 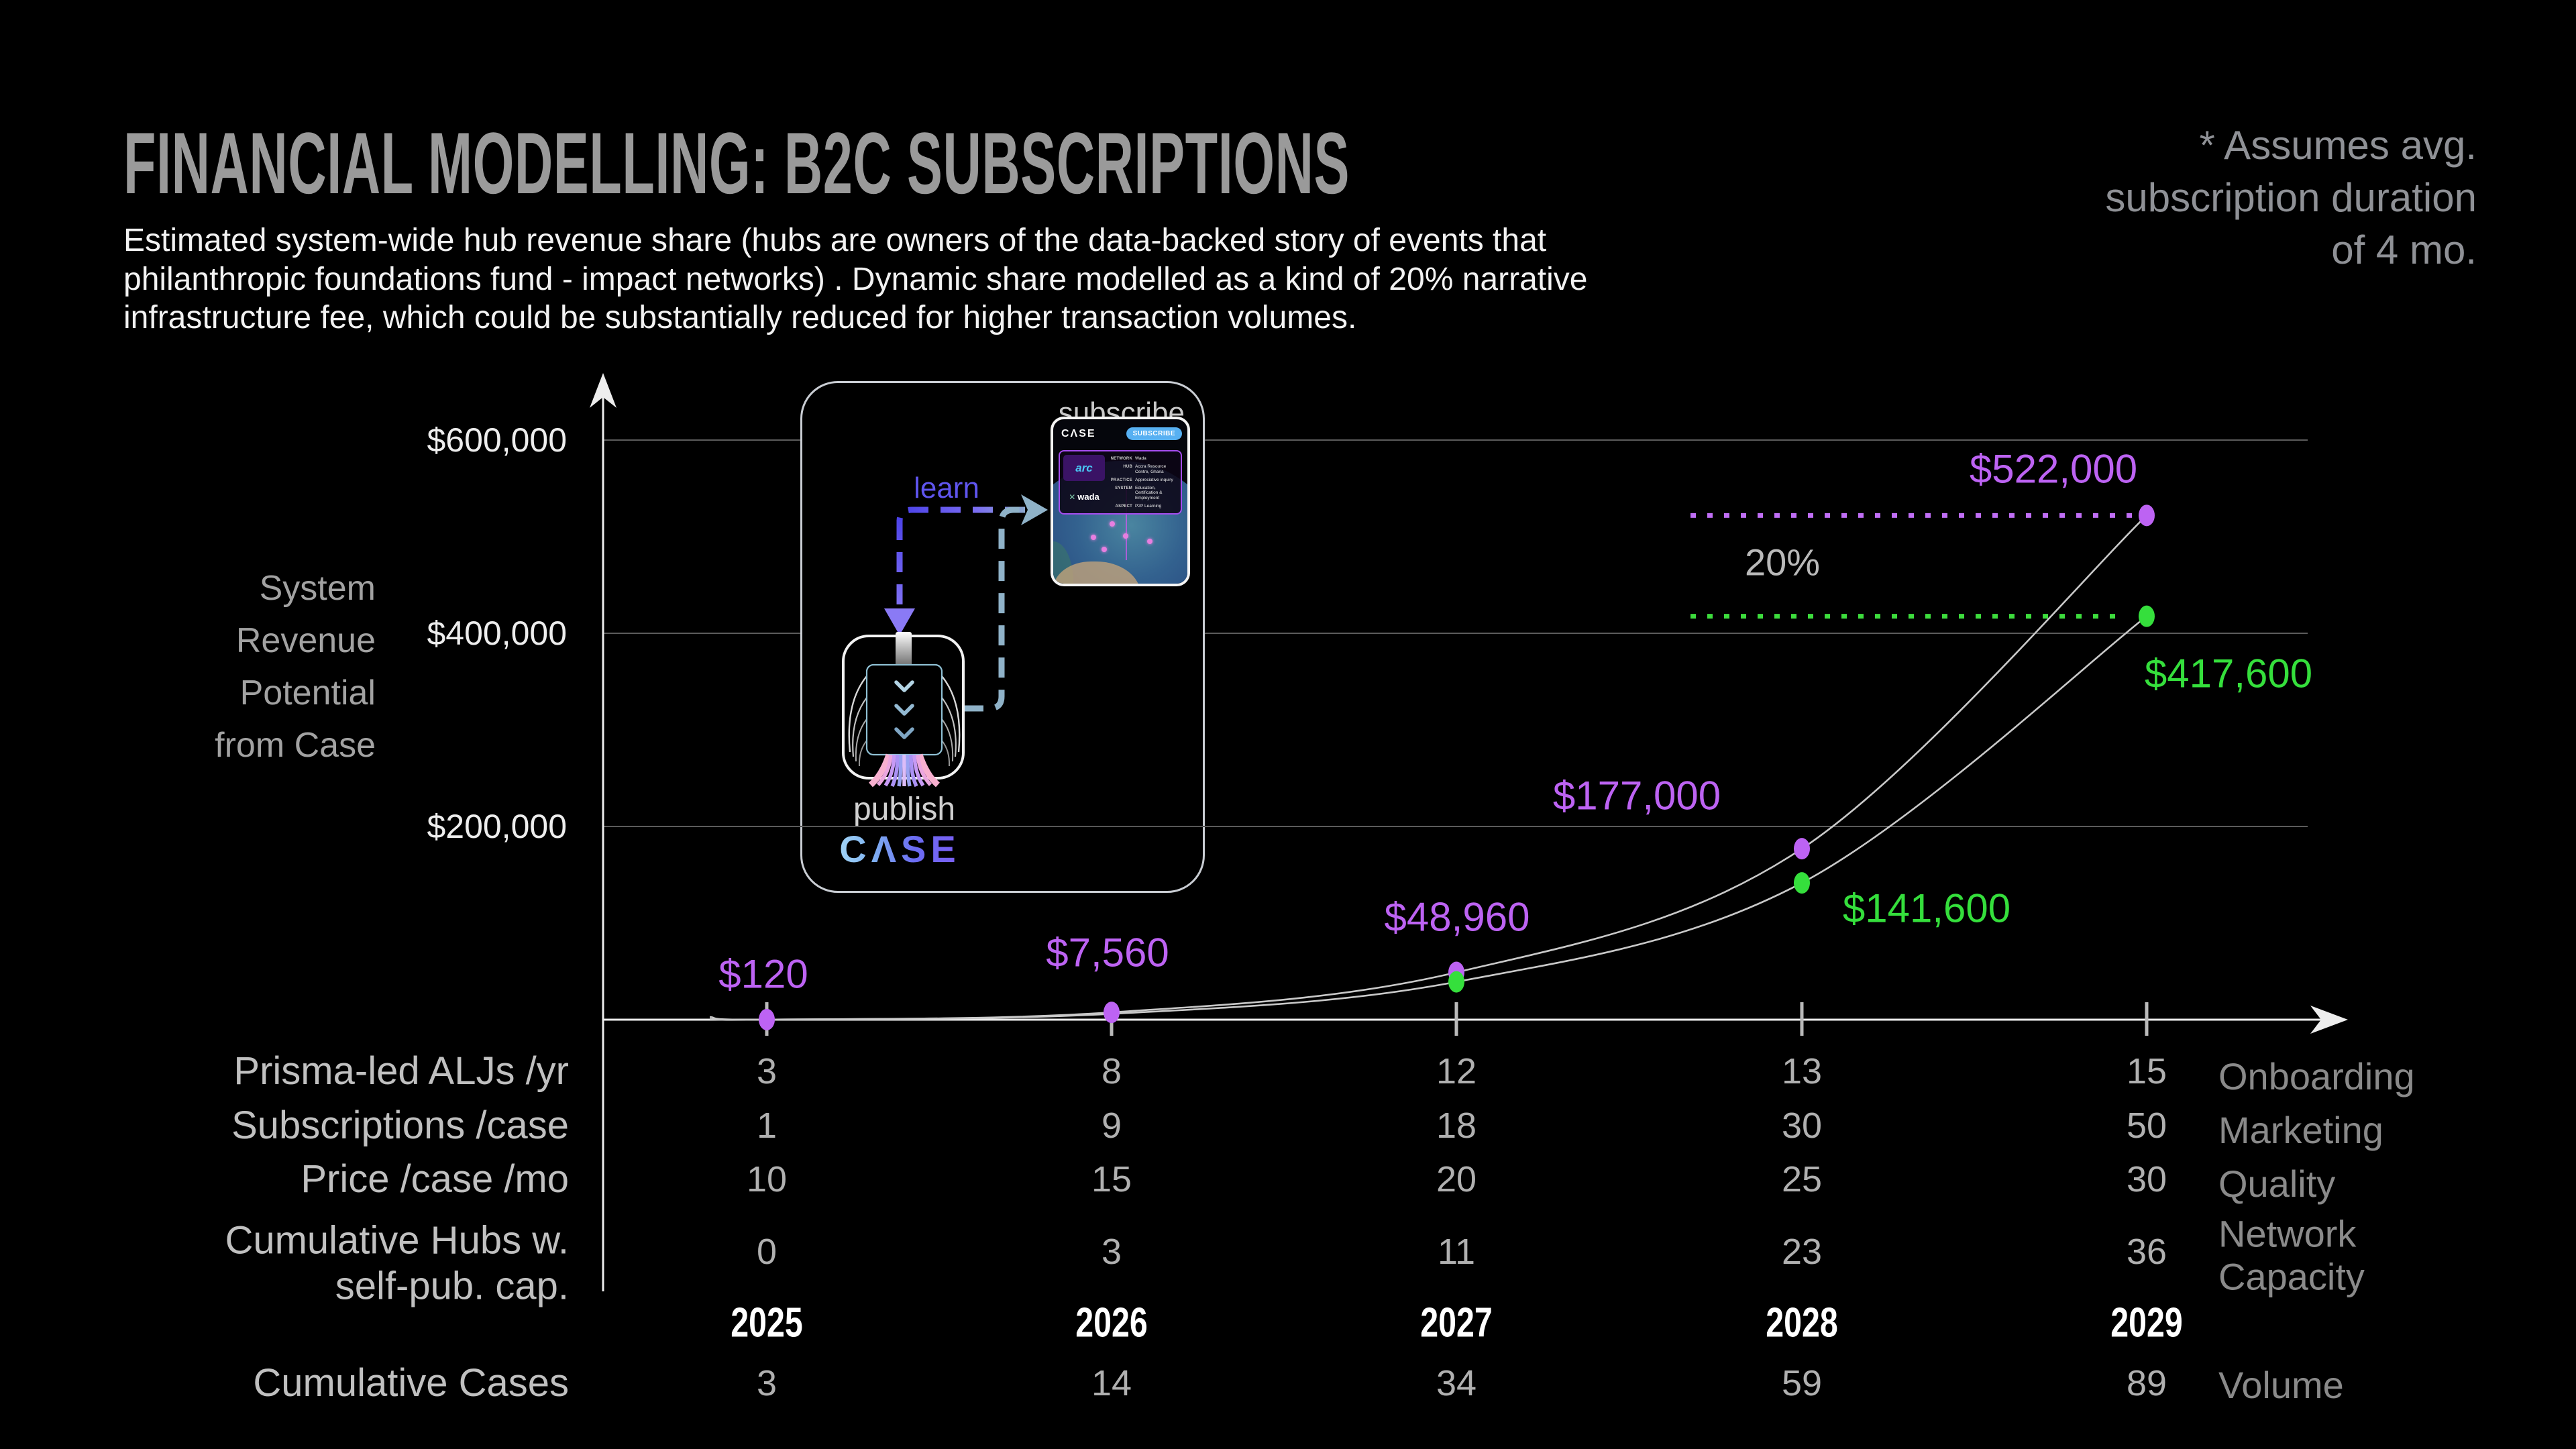 I want to click on y-axis-tick-label: $200,000, so click(x=497, y=826).